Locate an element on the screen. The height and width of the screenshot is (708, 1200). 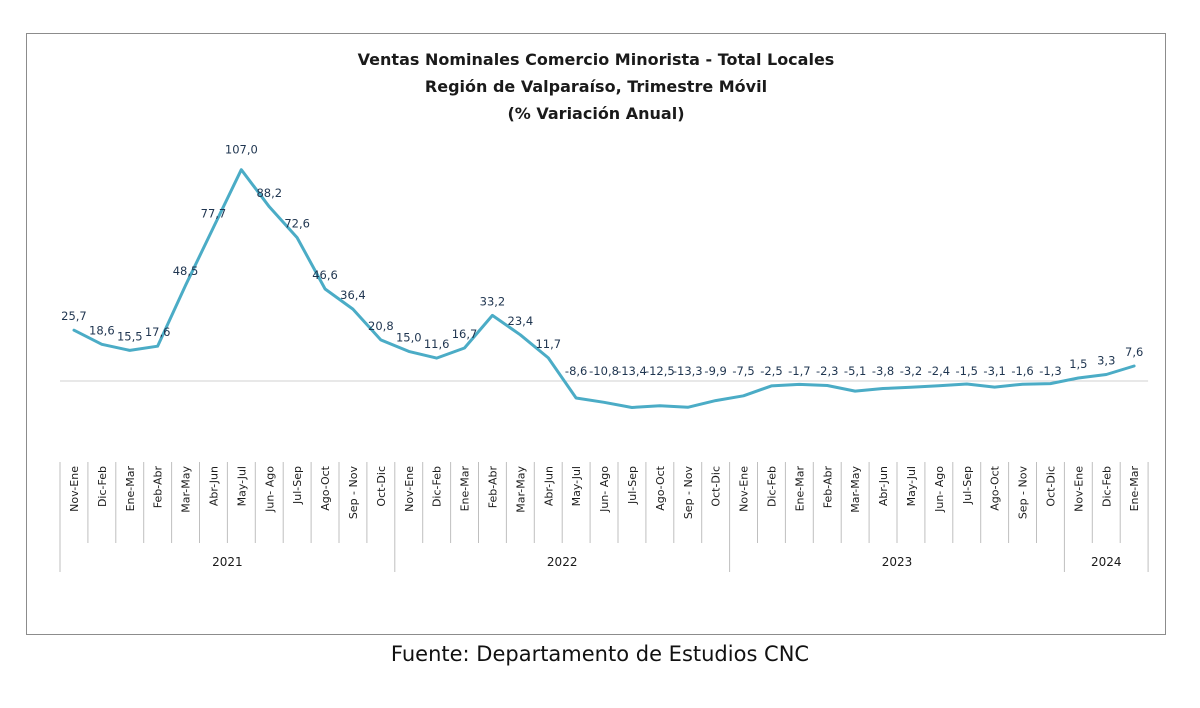
data-label: -2,4 is located at coordinates (939, 371).